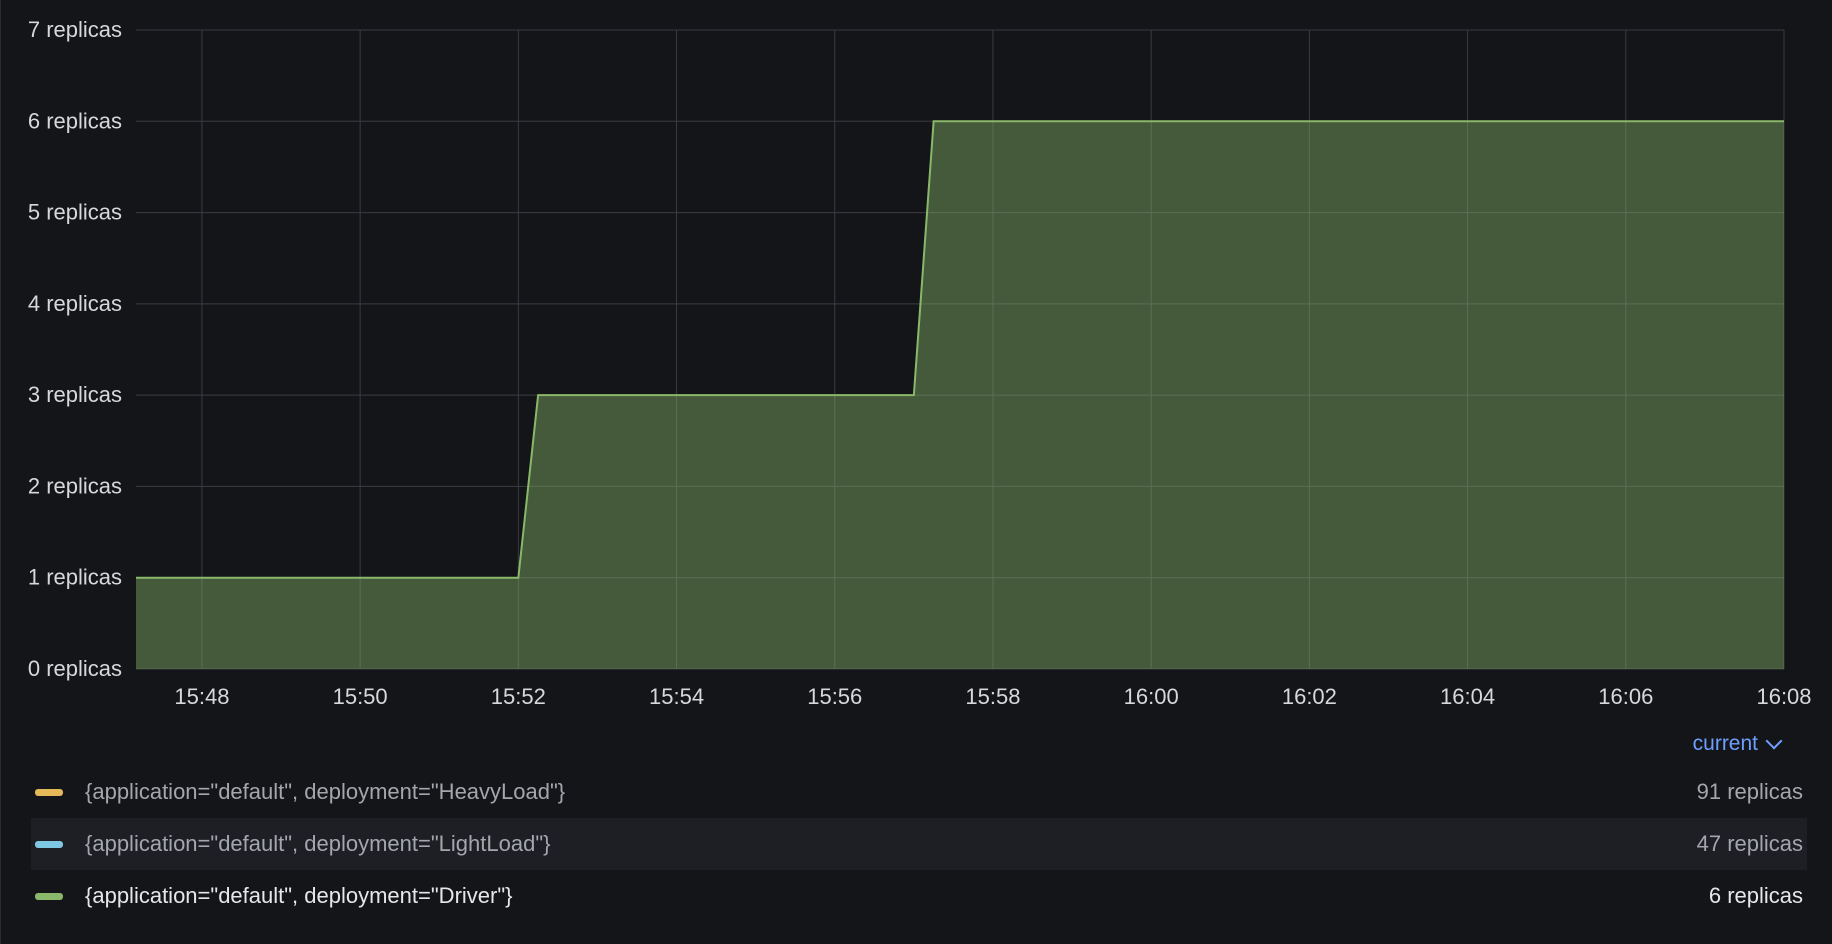  Describe the element at coordinates (834, 696) in the screenshot. I see `x-tick-label: 15:56` at that location.